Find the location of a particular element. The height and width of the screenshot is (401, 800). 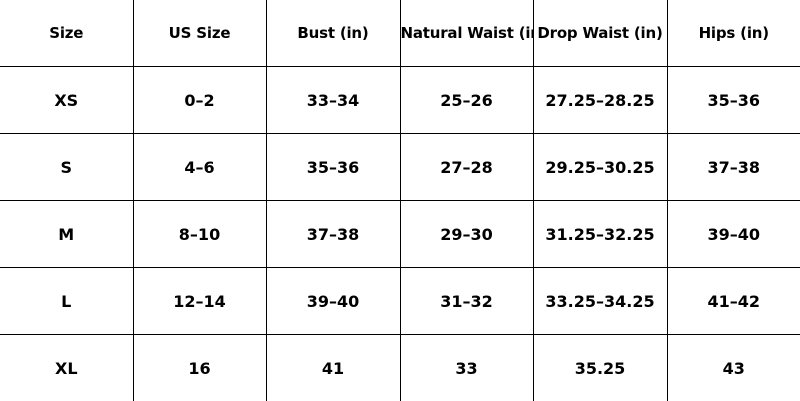

cell-natural-waist: 25–26 is located at coordinates (466, 100).